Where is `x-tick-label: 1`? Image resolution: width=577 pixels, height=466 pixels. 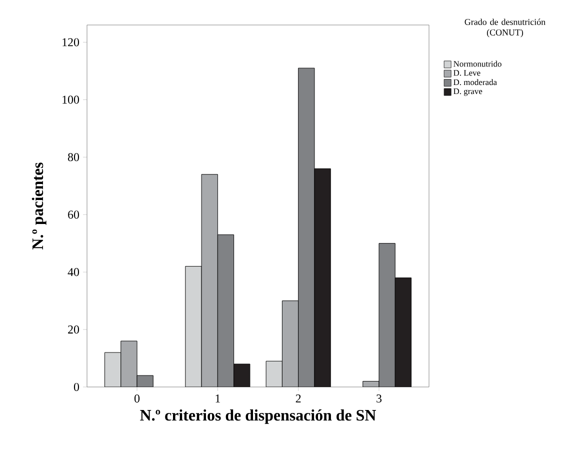
x-tick-label: 1 is located at coordinates (218, 398).